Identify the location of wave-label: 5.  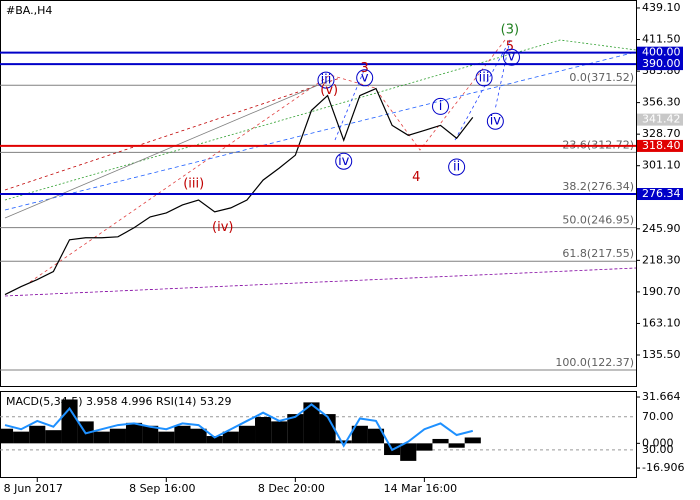
(510, 46).